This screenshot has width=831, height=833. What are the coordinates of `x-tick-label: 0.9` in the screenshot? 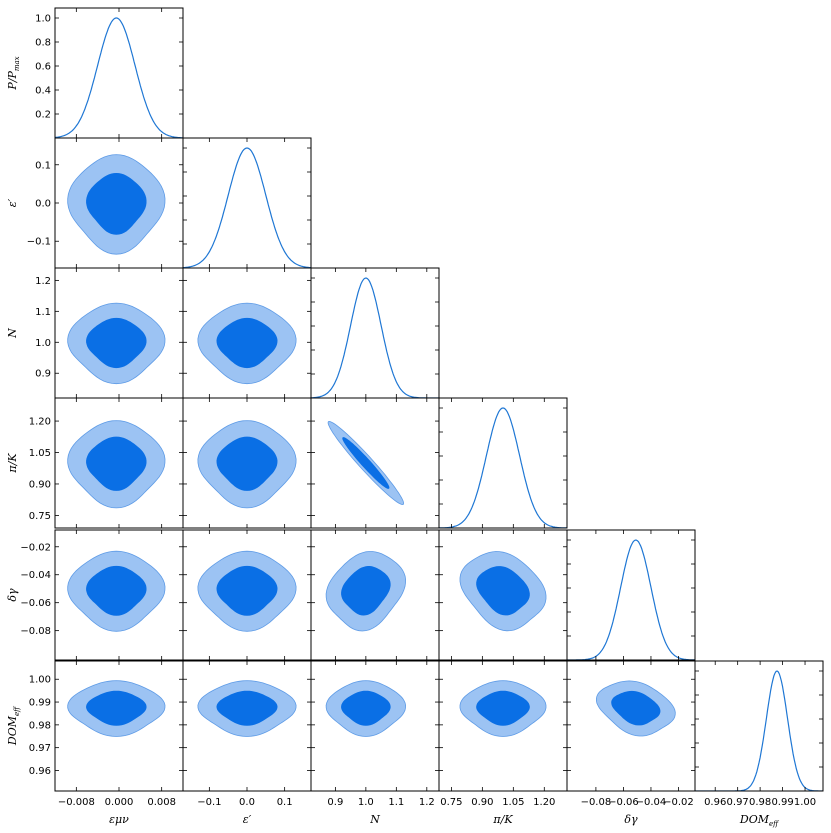 It's located at (335, 802).